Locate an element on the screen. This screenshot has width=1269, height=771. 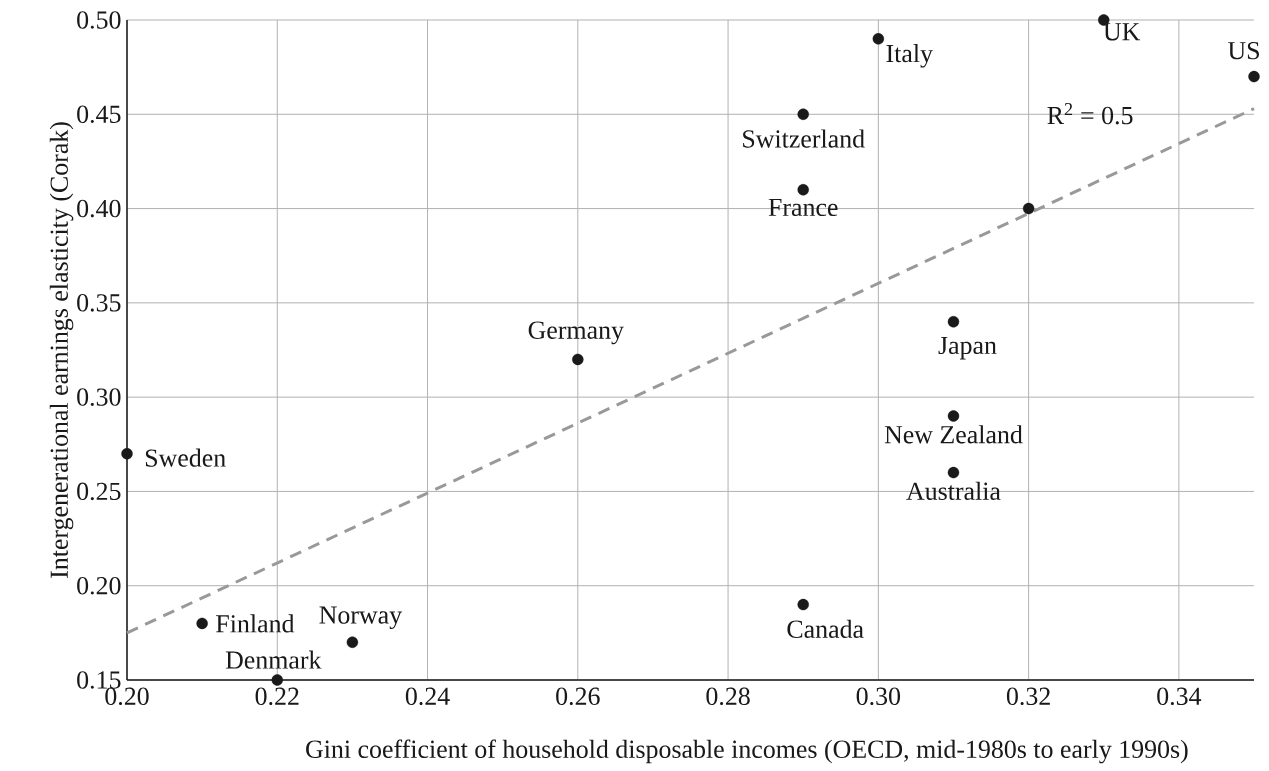
annotation: France is located at coordinates (803, 207).